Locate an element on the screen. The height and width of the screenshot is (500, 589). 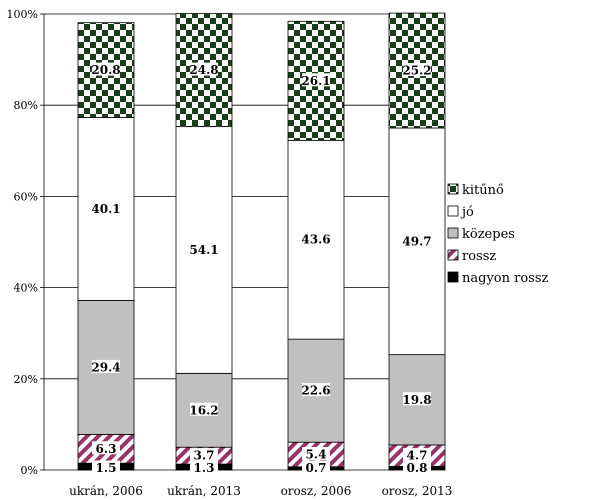
data-label: 26.1 is located at coordinates (315, 81).